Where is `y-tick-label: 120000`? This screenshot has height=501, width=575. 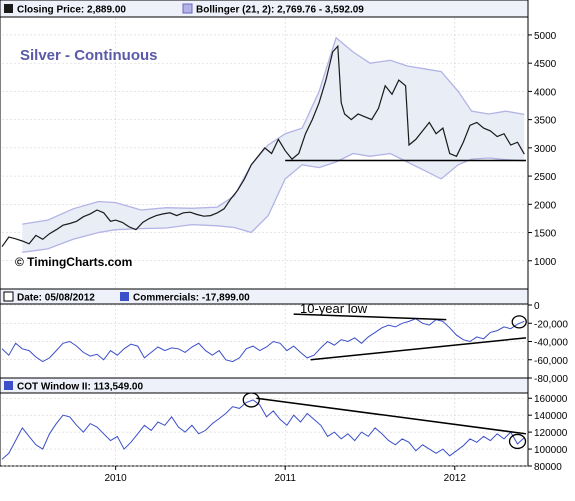 y-tick-label: 120000 is located at coordinates (551, 433).